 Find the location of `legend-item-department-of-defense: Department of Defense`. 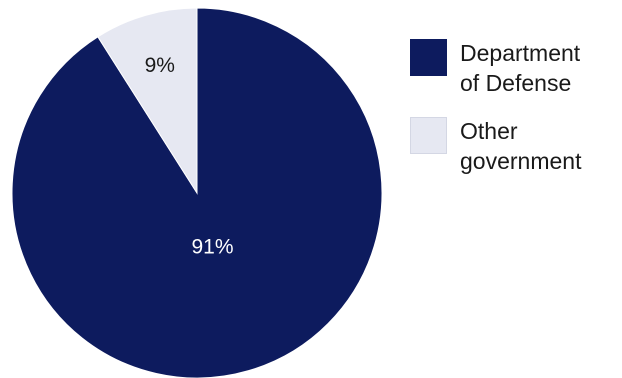

legend-item-department-of-defense: Department of Defense is located at coordinates (515, 68).